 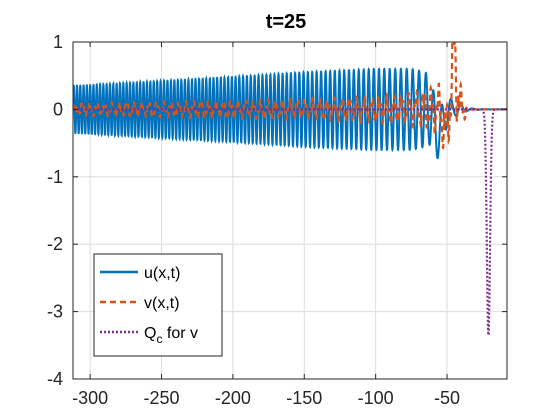 What do you see at coordinates (58, 42) in the screenshot?
I see `y-tick-label: 1` at bounding box center [58, 42].